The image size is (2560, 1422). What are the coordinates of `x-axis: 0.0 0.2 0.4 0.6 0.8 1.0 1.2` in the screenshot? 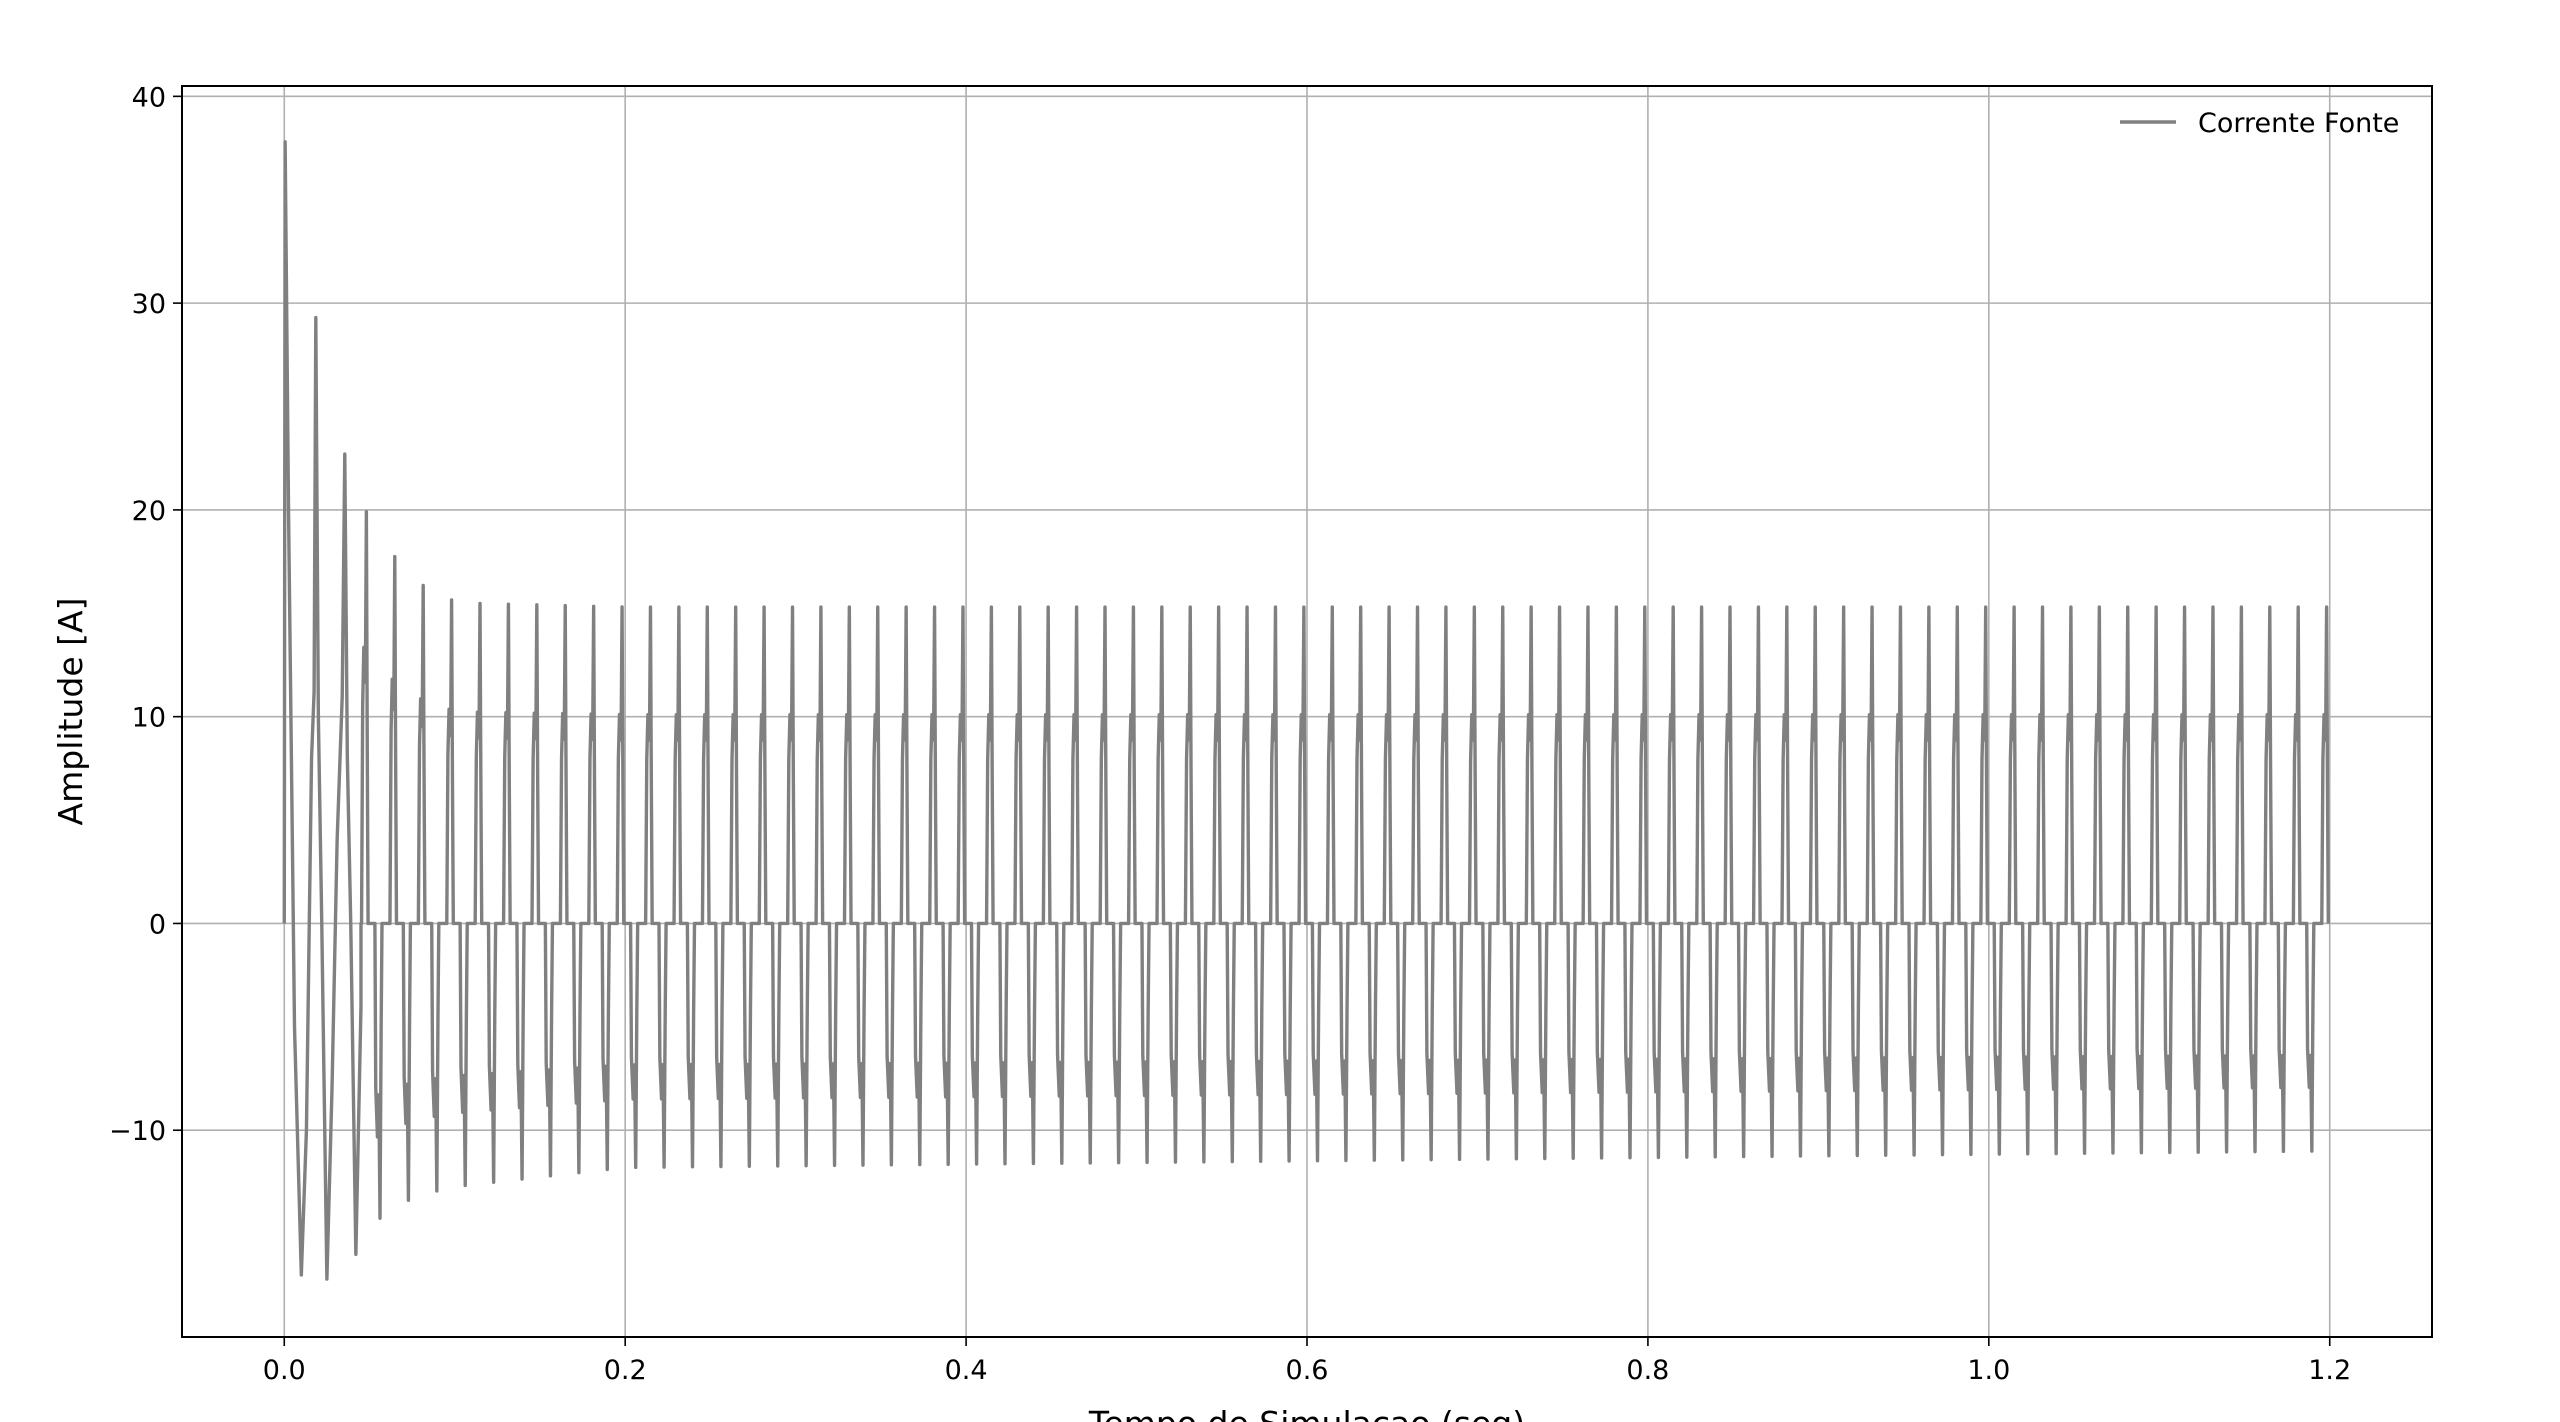 It's located at (1307, 1361).